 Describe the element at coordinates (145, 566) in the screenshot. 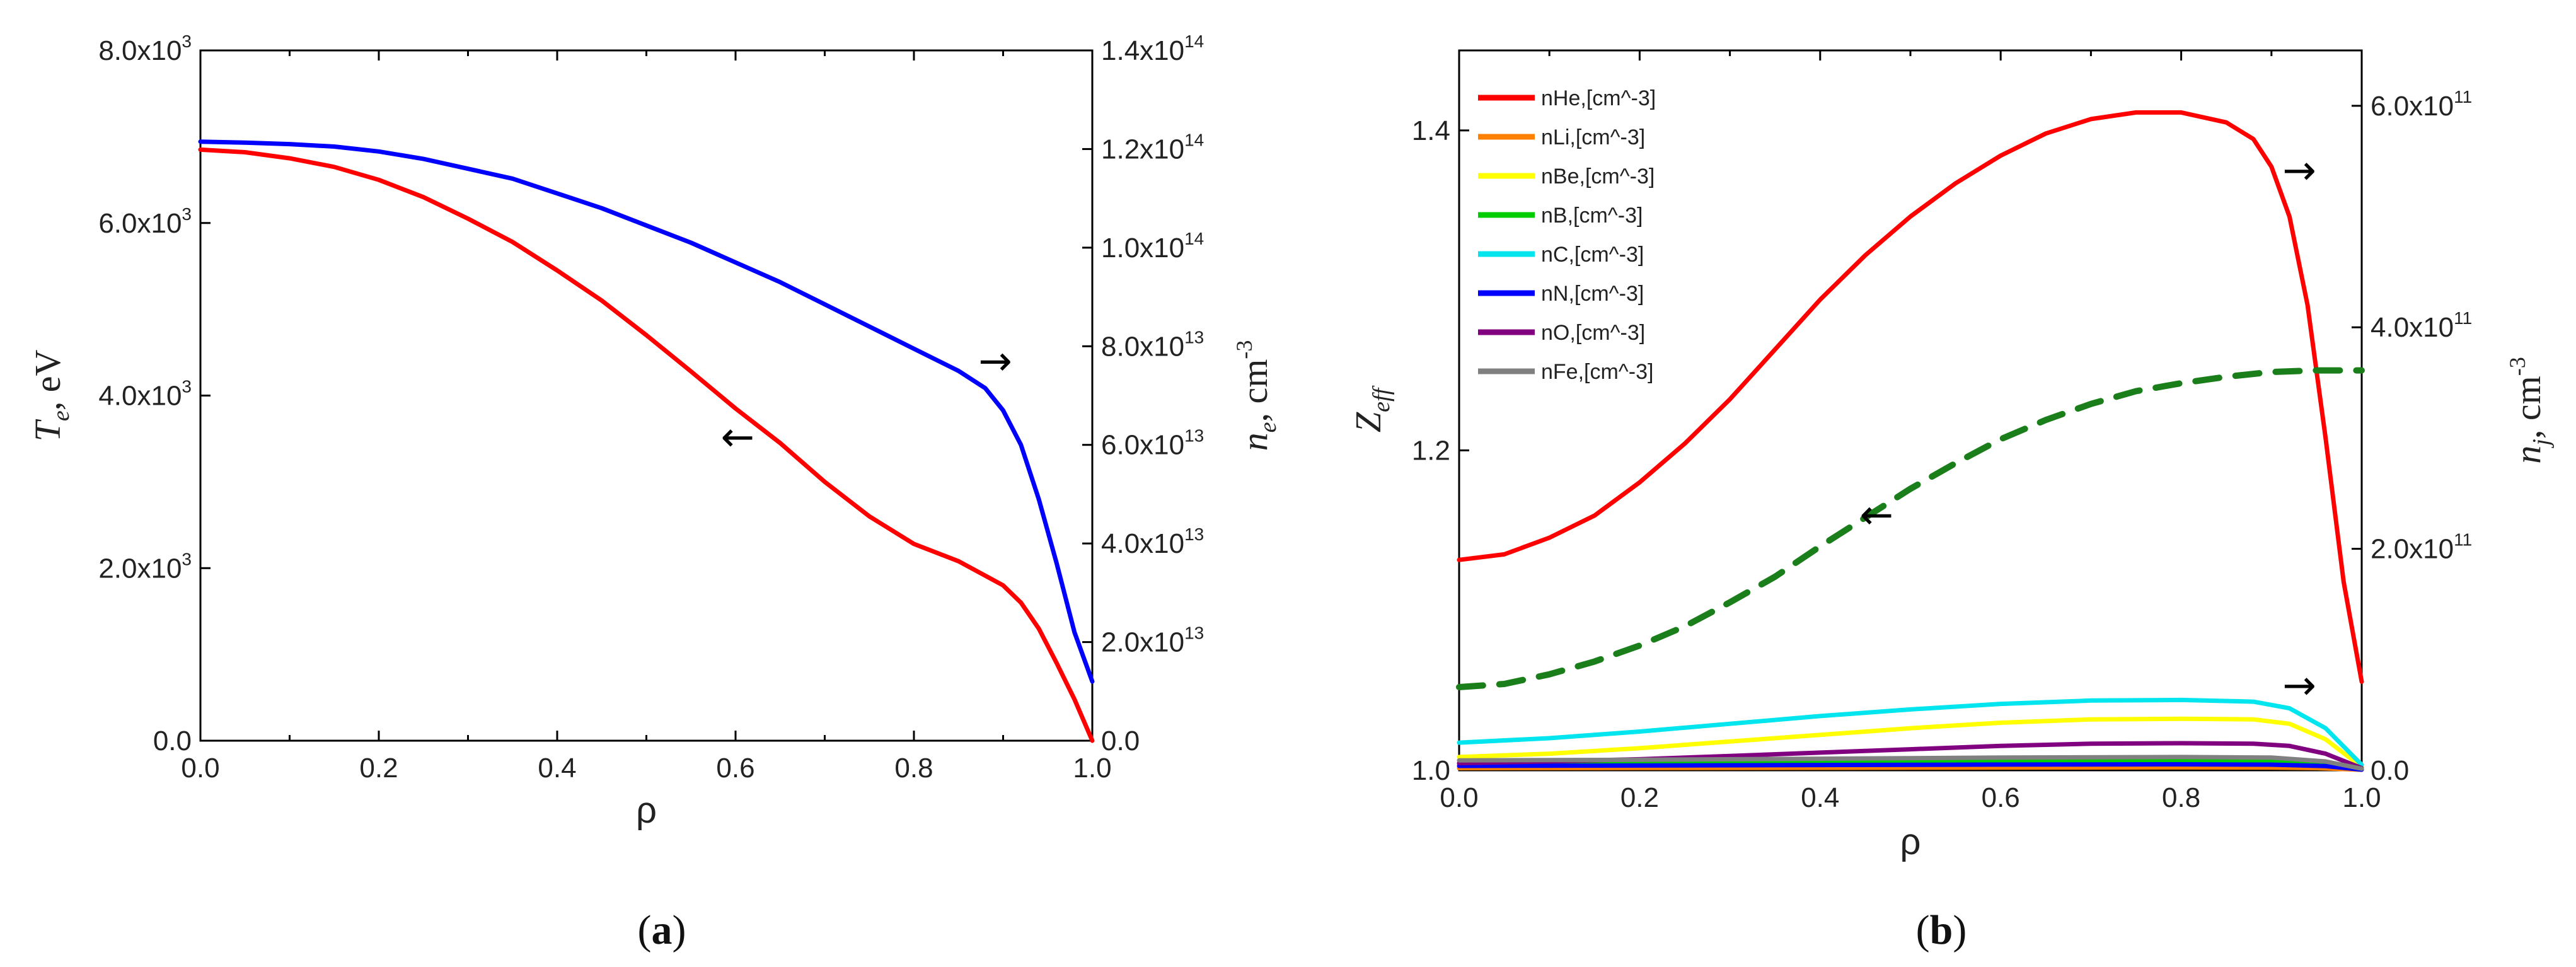

I see `a-y-left-tick-label: 2.0x10³` at that location.